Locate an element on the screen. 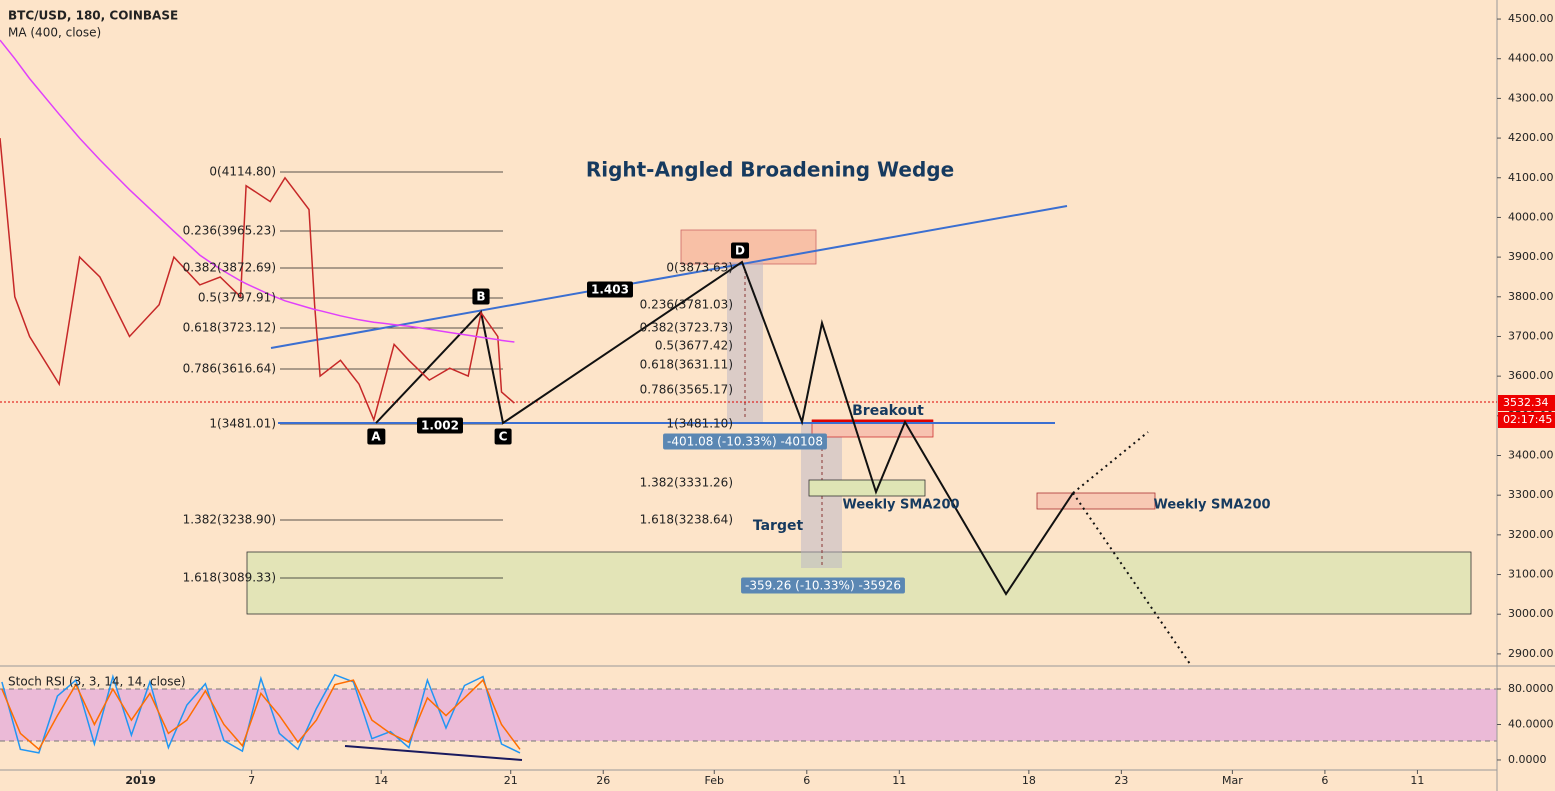 The image size is (1555, 791). annotation: -401.08 (-10.33%) -40108 is located at coordinates (745, 442).